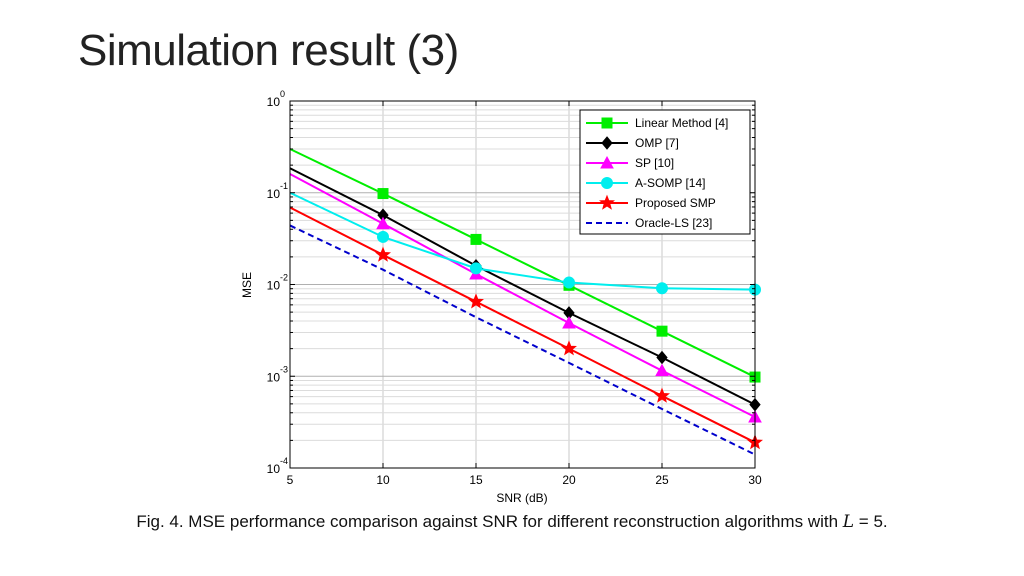  What do you see at coordinates (284, 278) in the screenshot?
I see `y-tick-exponent: -2` at bounding box center [284, 278].